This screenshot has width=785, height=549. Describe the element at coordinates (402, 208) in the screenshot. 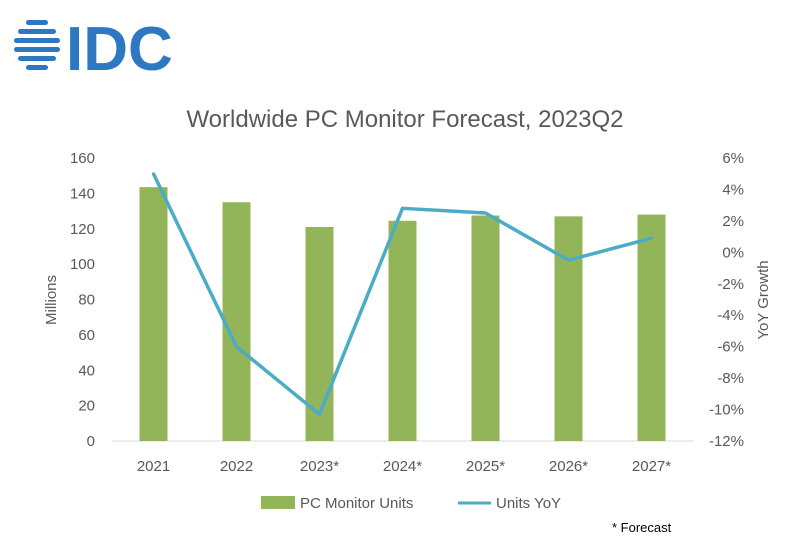

I see `yoy-point-2024` at that location.